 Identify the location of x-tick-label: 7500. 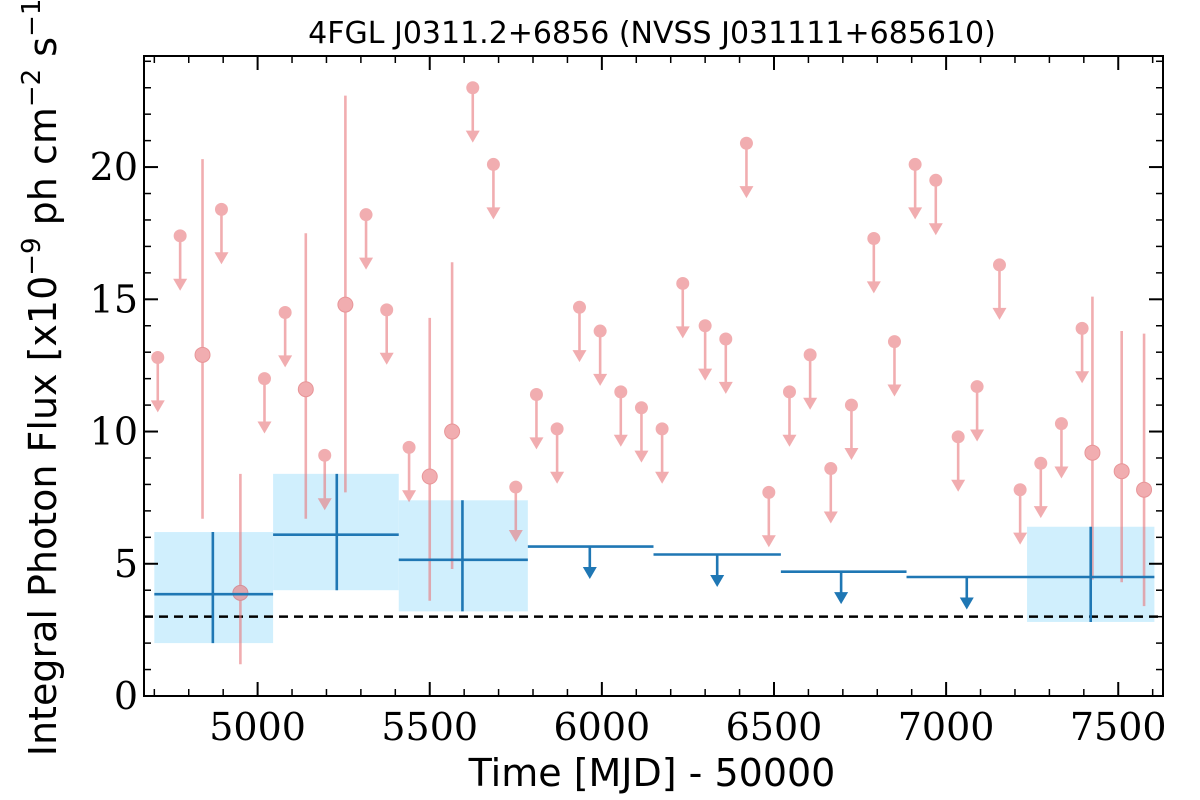
(1118, 727).